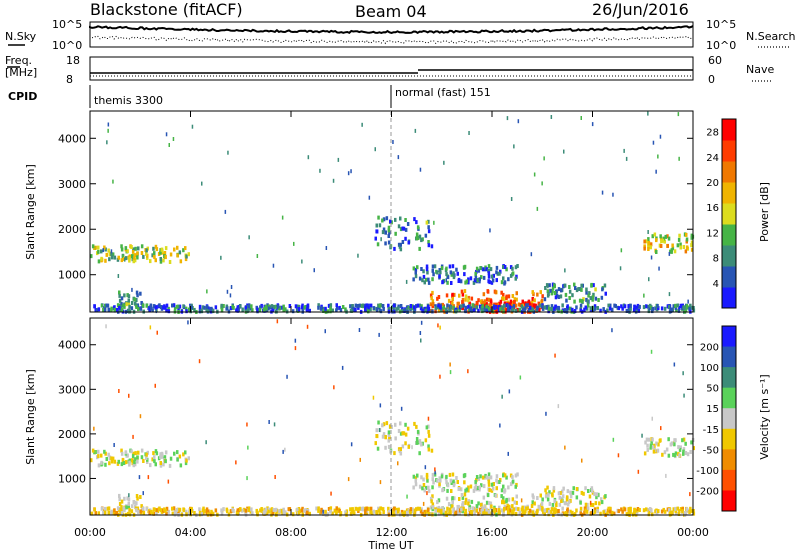  Describe the element at coordinates (392, 532) in the screenshot. I see `x-tick-label: 12:00` at that location.